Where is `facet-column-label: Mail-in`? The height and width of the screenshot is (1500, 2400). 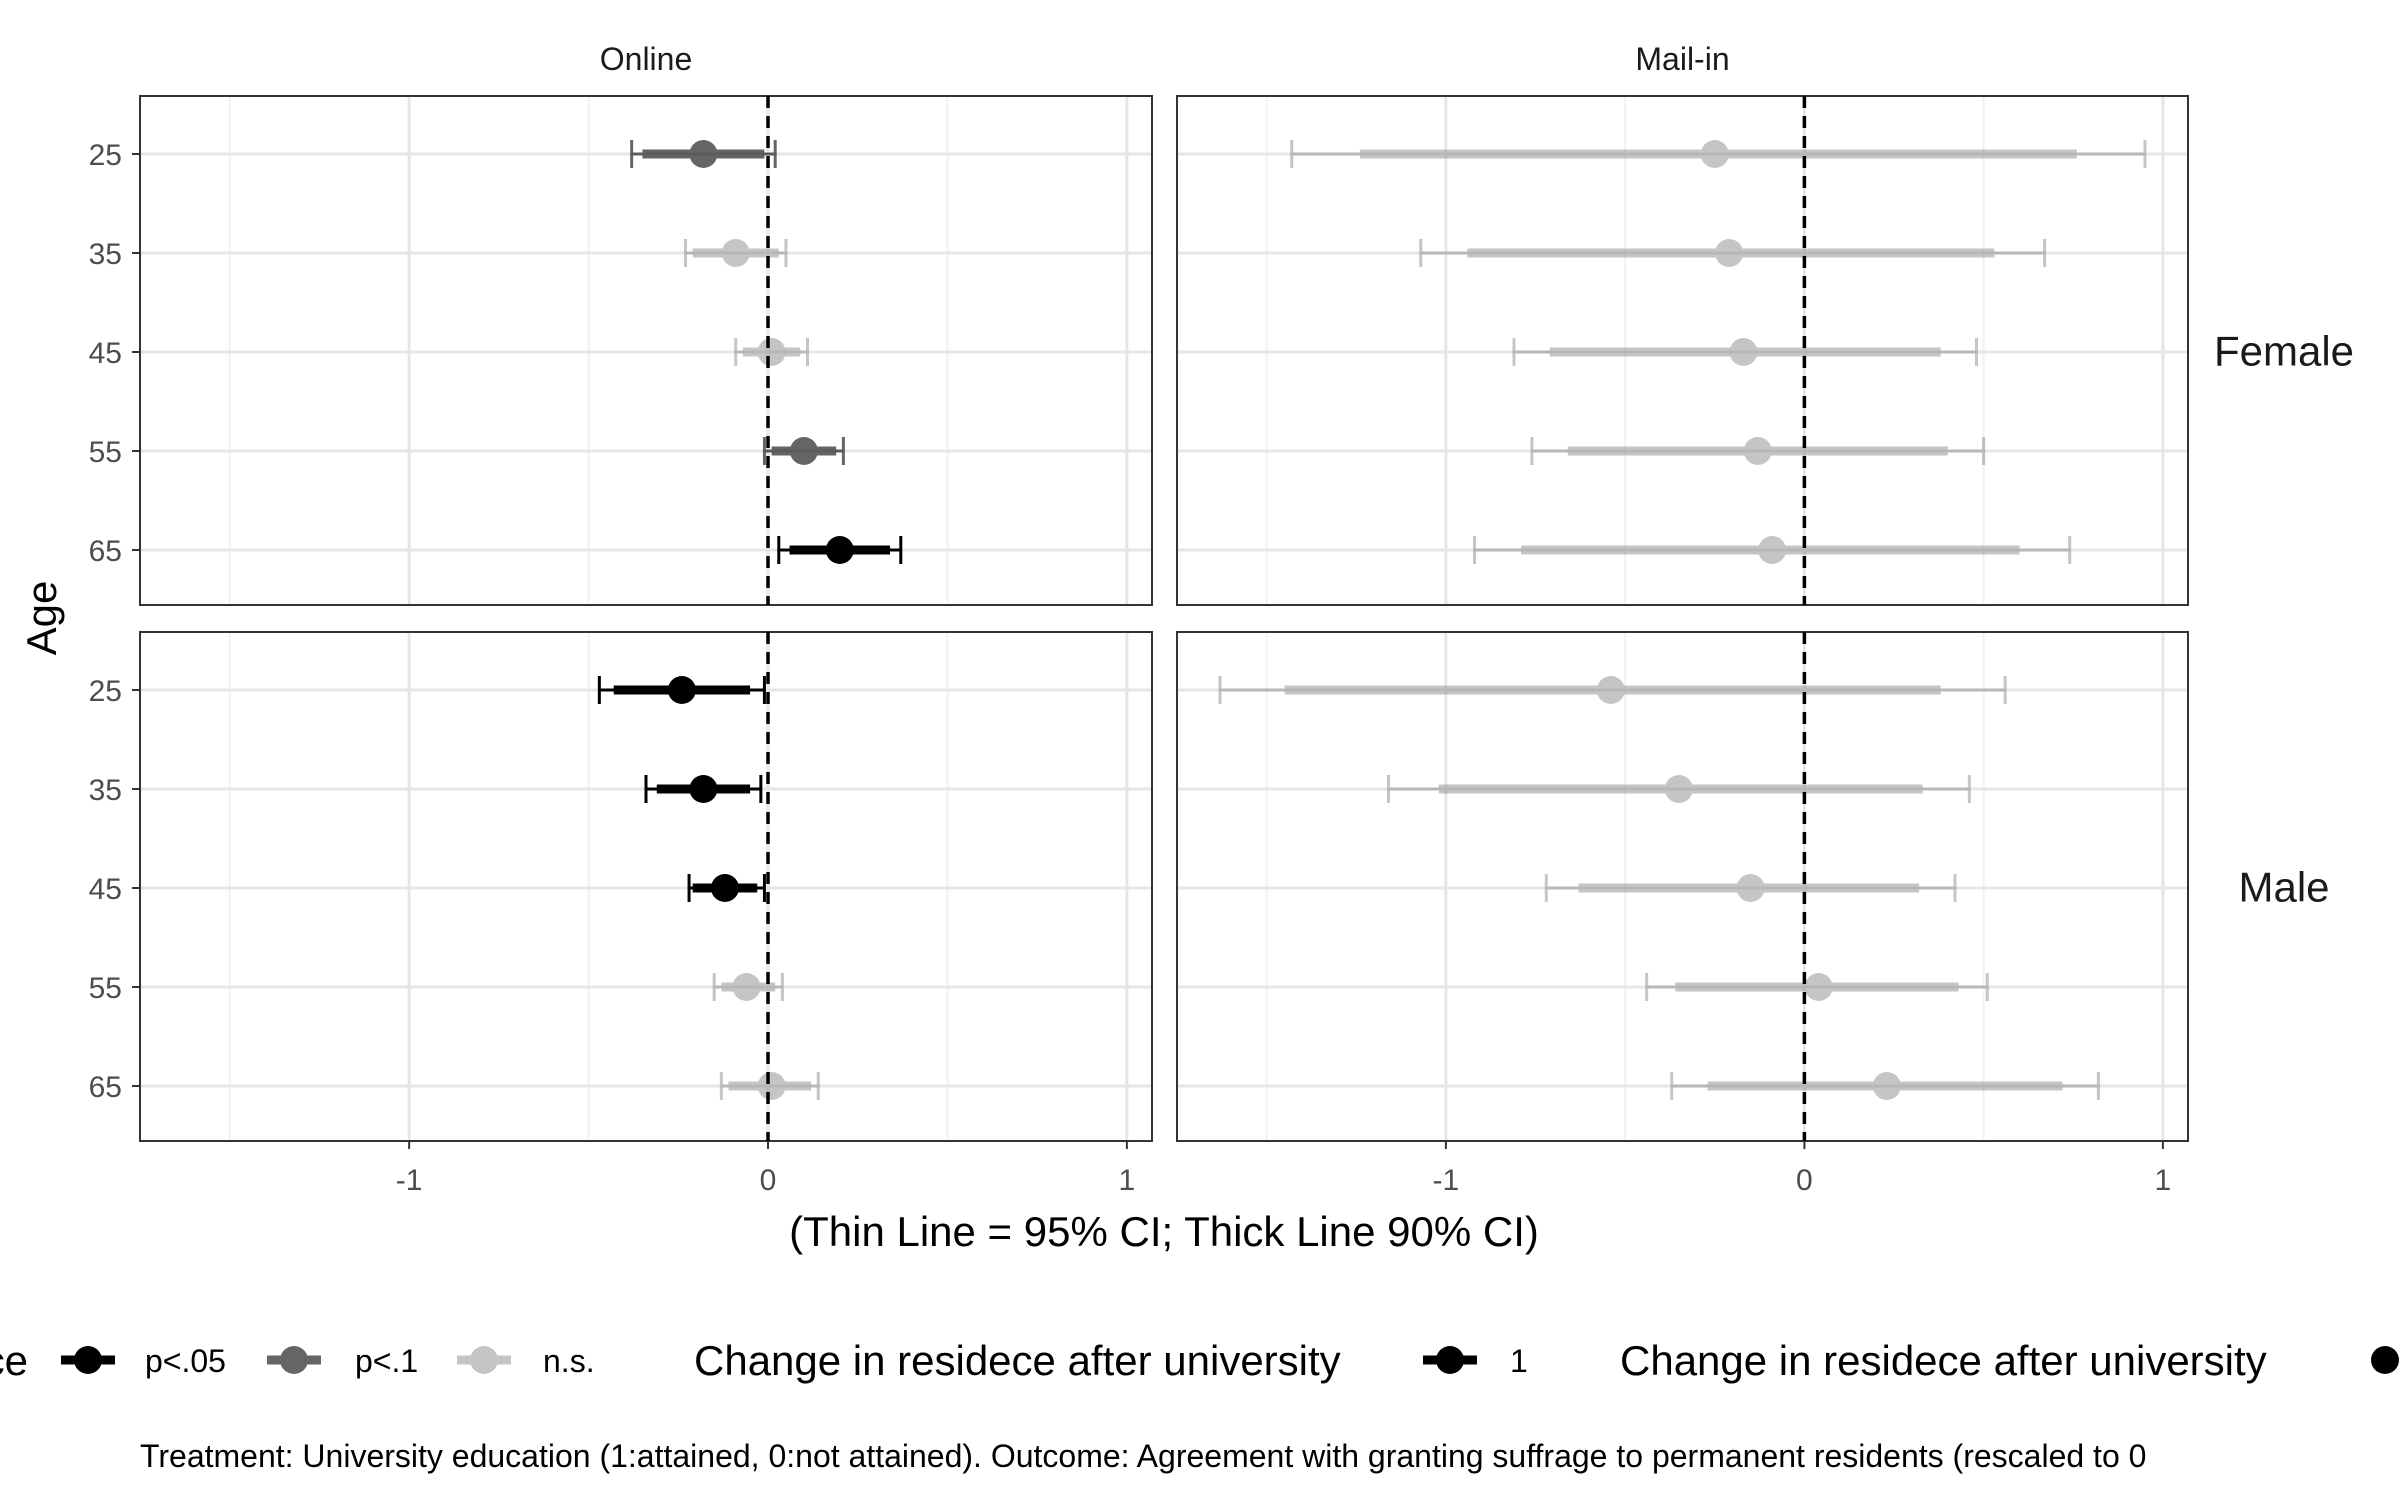 facet-column-label: Mail-in is located at coordinates (1682, 59).